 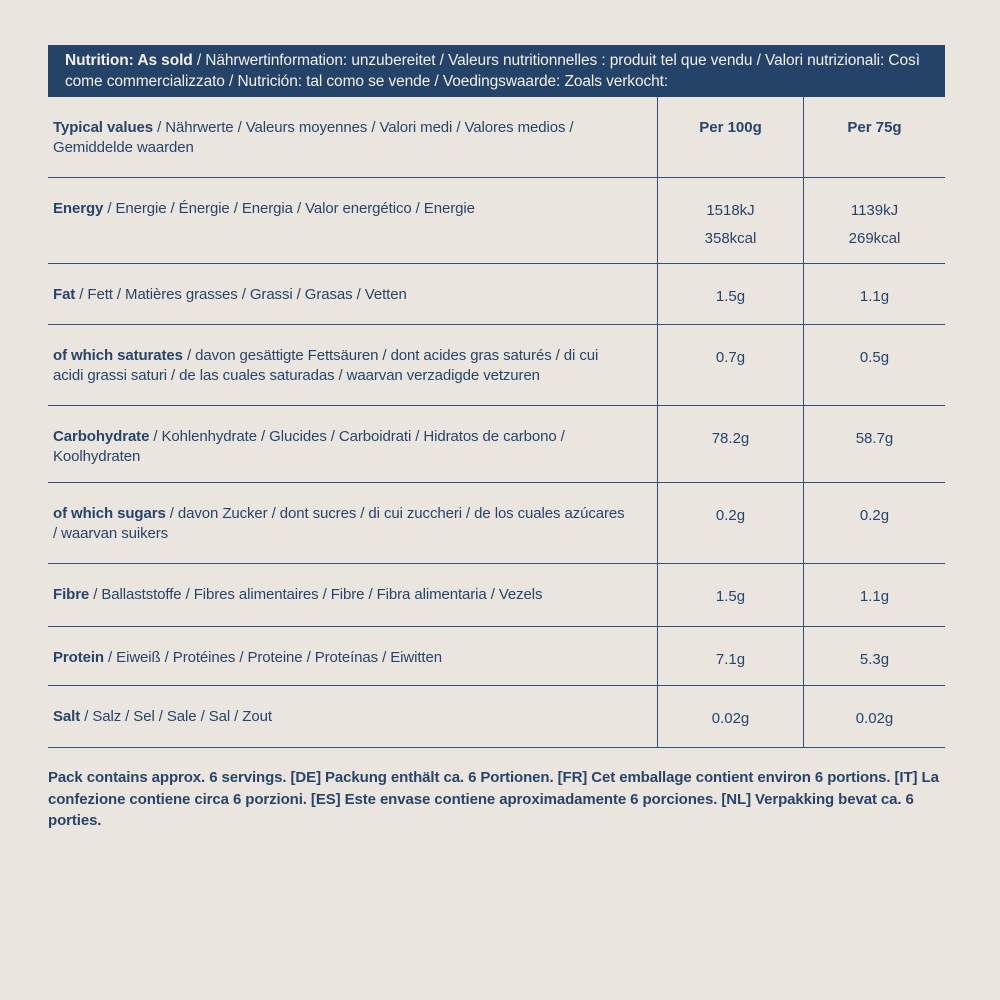 I want to click on row-label-rest: / Salz / Sel / Sale / Sal / Zout, so click(x=176, y=716).